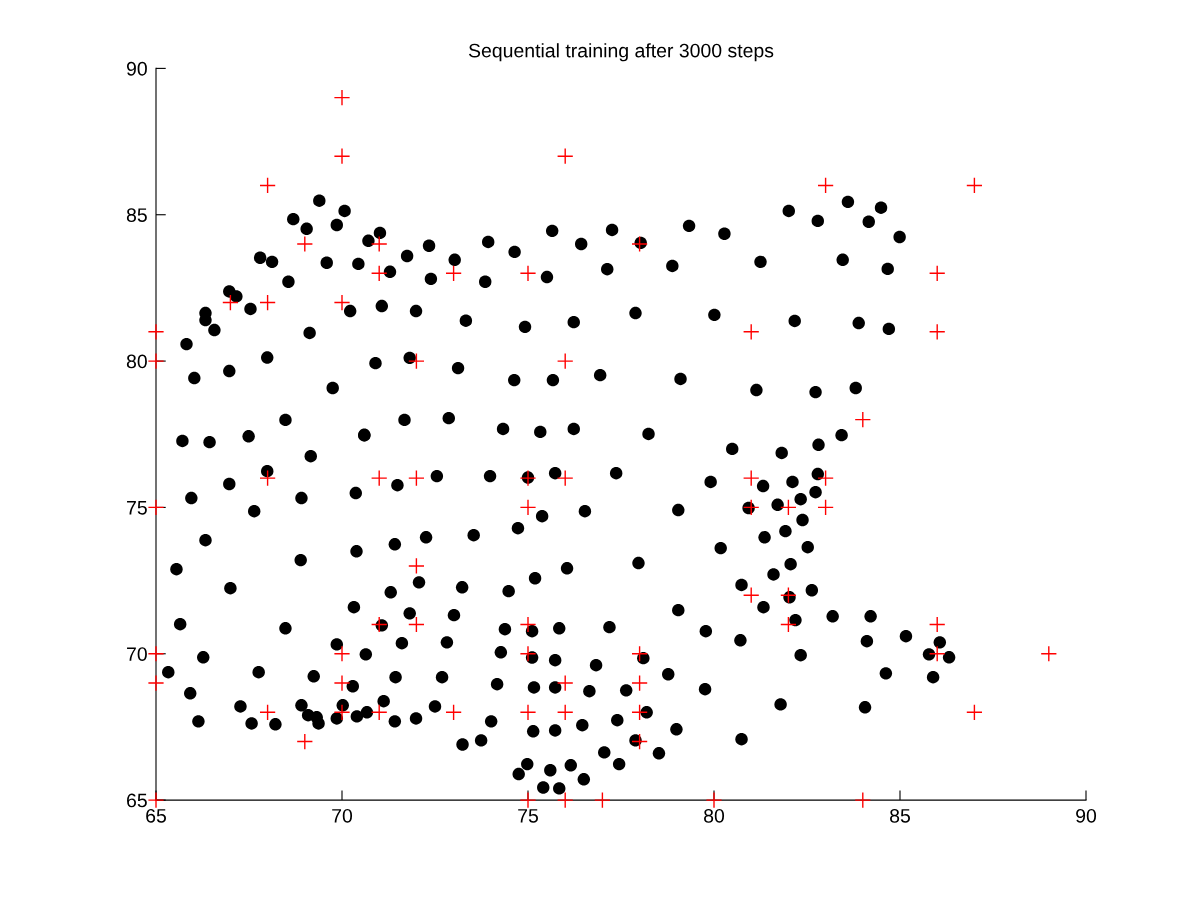 Image resolution: width=1200 pixels, height=900 pixels. What do you see at coordinates (900, 815) in the screenshot?
I see `x-tick-label: 85` at bounding box center [900, 815].